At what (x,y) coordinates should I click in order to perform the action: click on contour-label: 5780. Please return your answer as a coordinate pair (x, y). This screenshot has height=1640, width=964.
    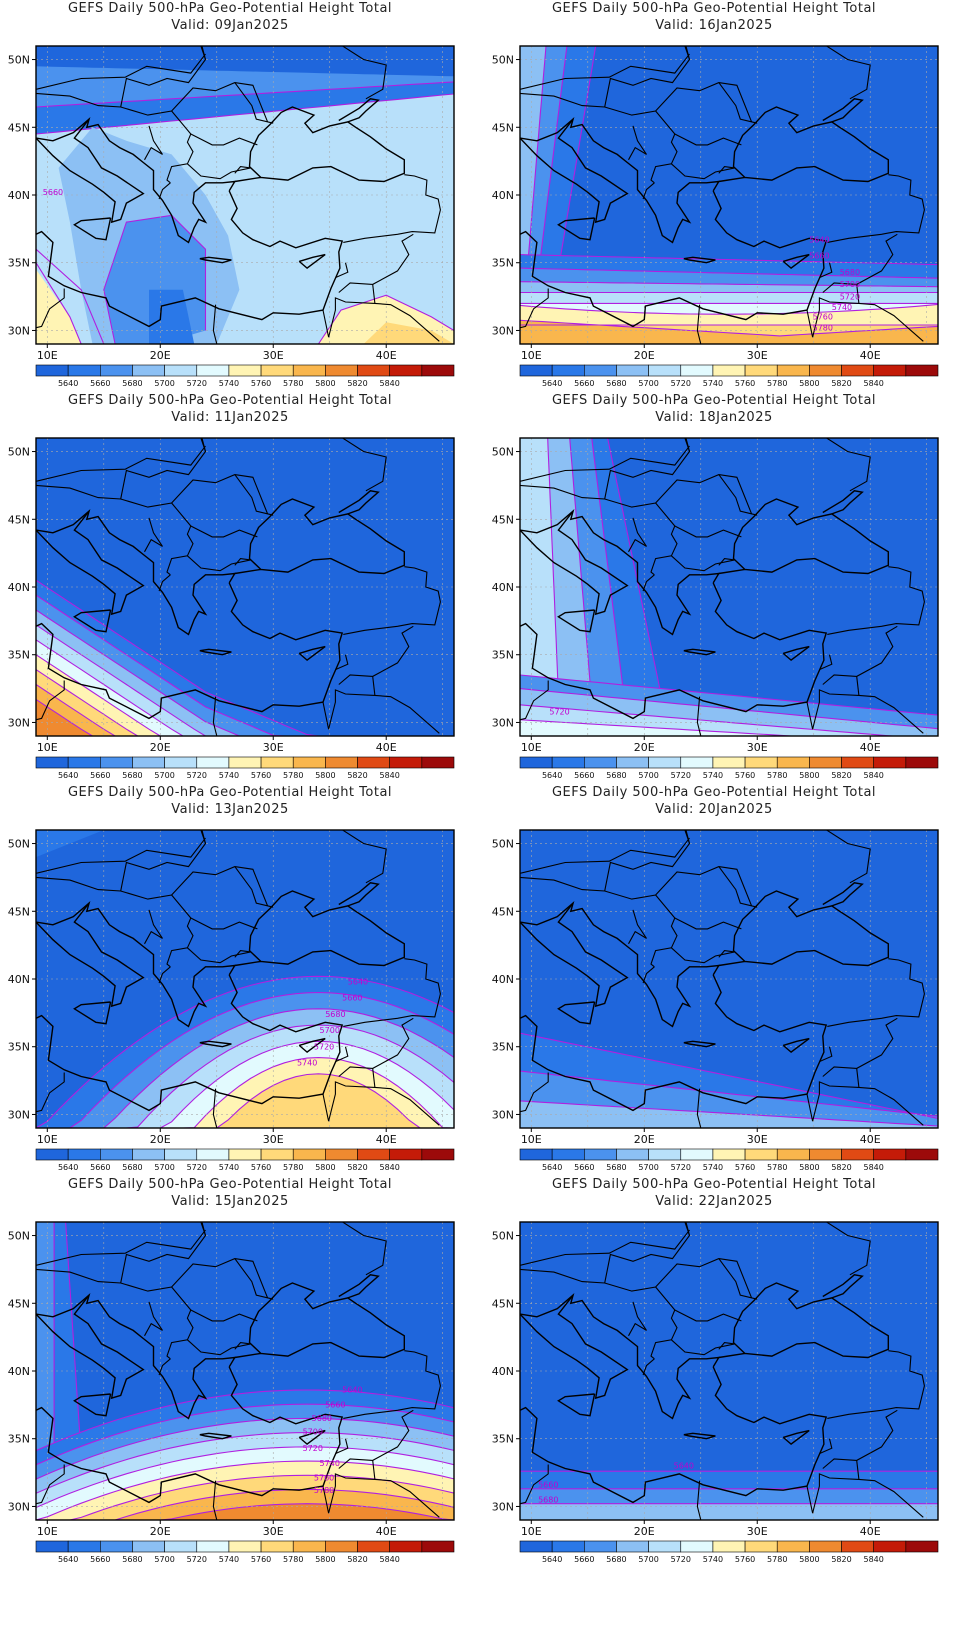
    Looking at the image, I should click on (823, 327).